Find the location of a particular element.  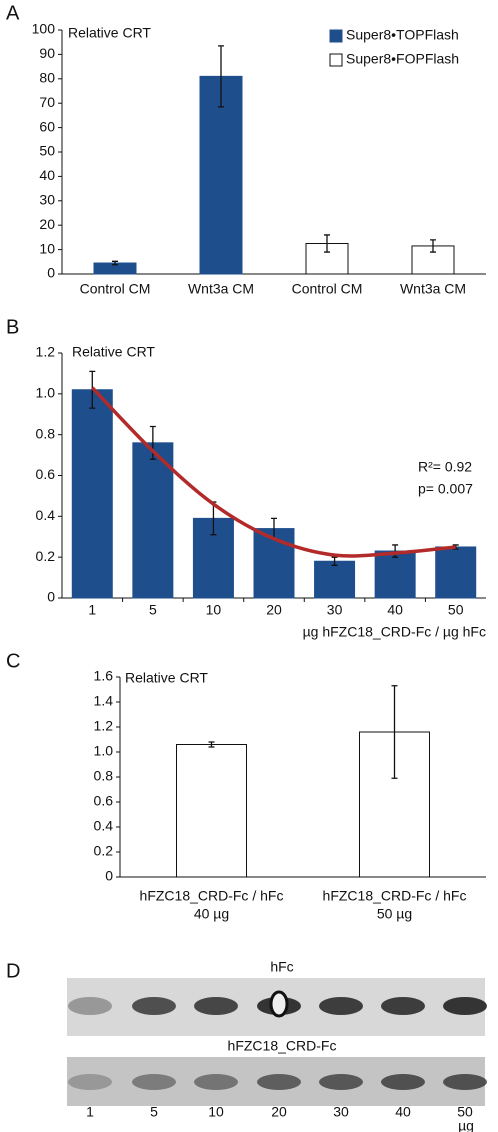

legend-label: Super8•FOPFlash is located at coordinates (402, 59).